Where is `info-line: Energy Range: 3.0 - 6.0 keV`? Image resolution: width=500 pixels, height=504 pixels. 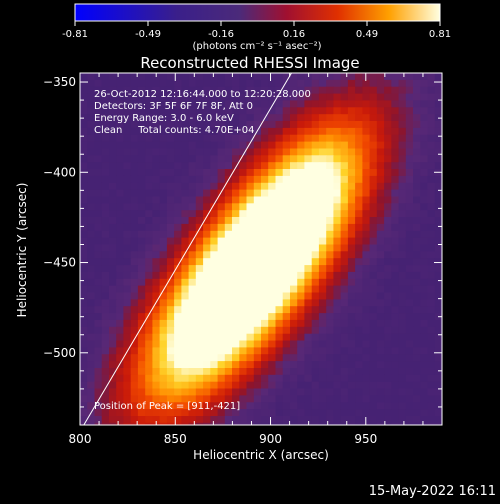 info-line: Energy Range: 3.0 - 6.0 keV is located at coordinates (164, 118).